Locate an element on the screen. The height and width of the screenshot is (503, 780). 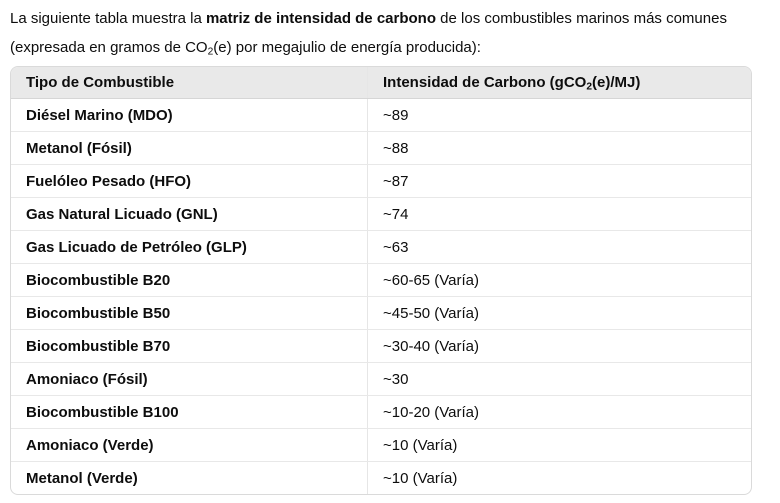
fuel-name-cell: Amoniaco (Verde) is located at coordinates (189, 445).